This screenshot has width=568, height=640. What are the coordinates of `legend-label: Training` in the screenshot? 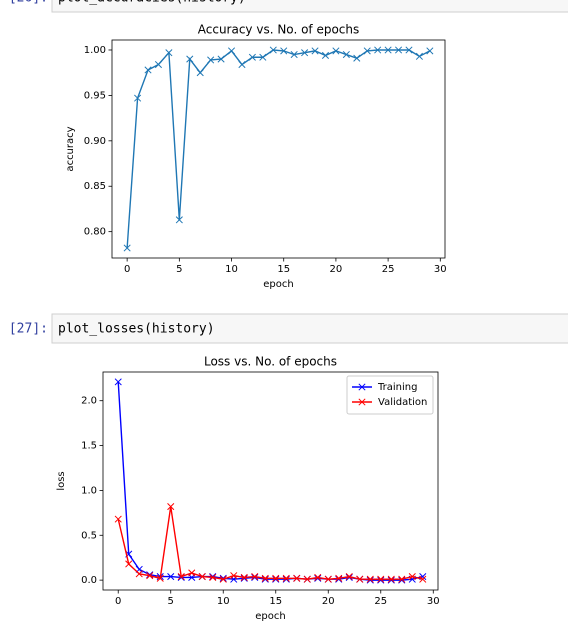 It's located at (397, 387).